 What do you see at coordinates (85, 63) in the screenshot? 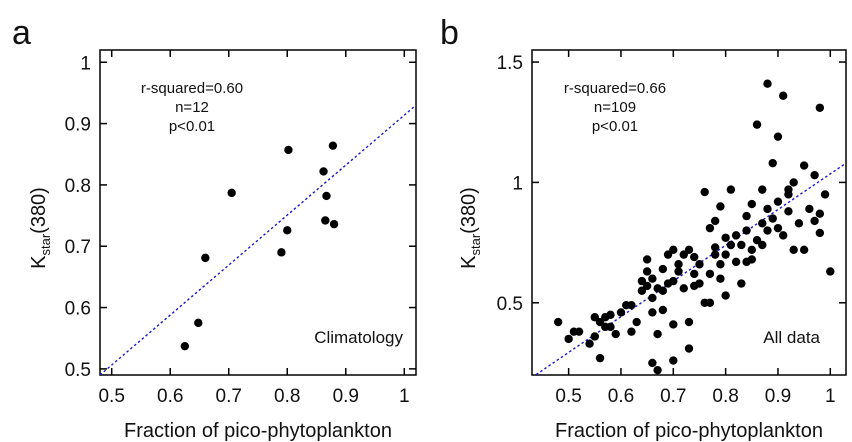
I see `panel-a-y-tick-label: 1` at bounding box center [85, 63].